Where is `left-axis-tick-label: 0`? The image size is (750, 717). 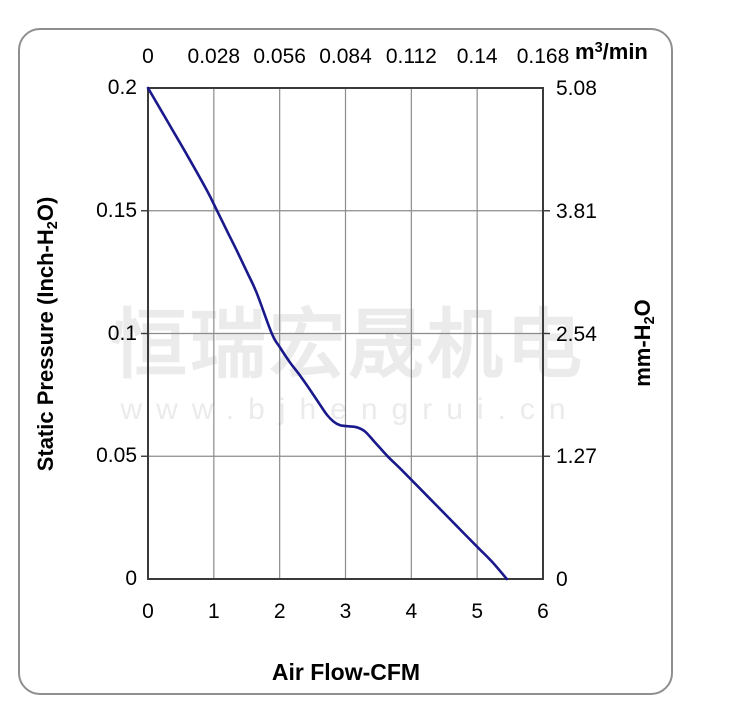 left-axis-tick-label: 0 is located at coordinates (131, 578).